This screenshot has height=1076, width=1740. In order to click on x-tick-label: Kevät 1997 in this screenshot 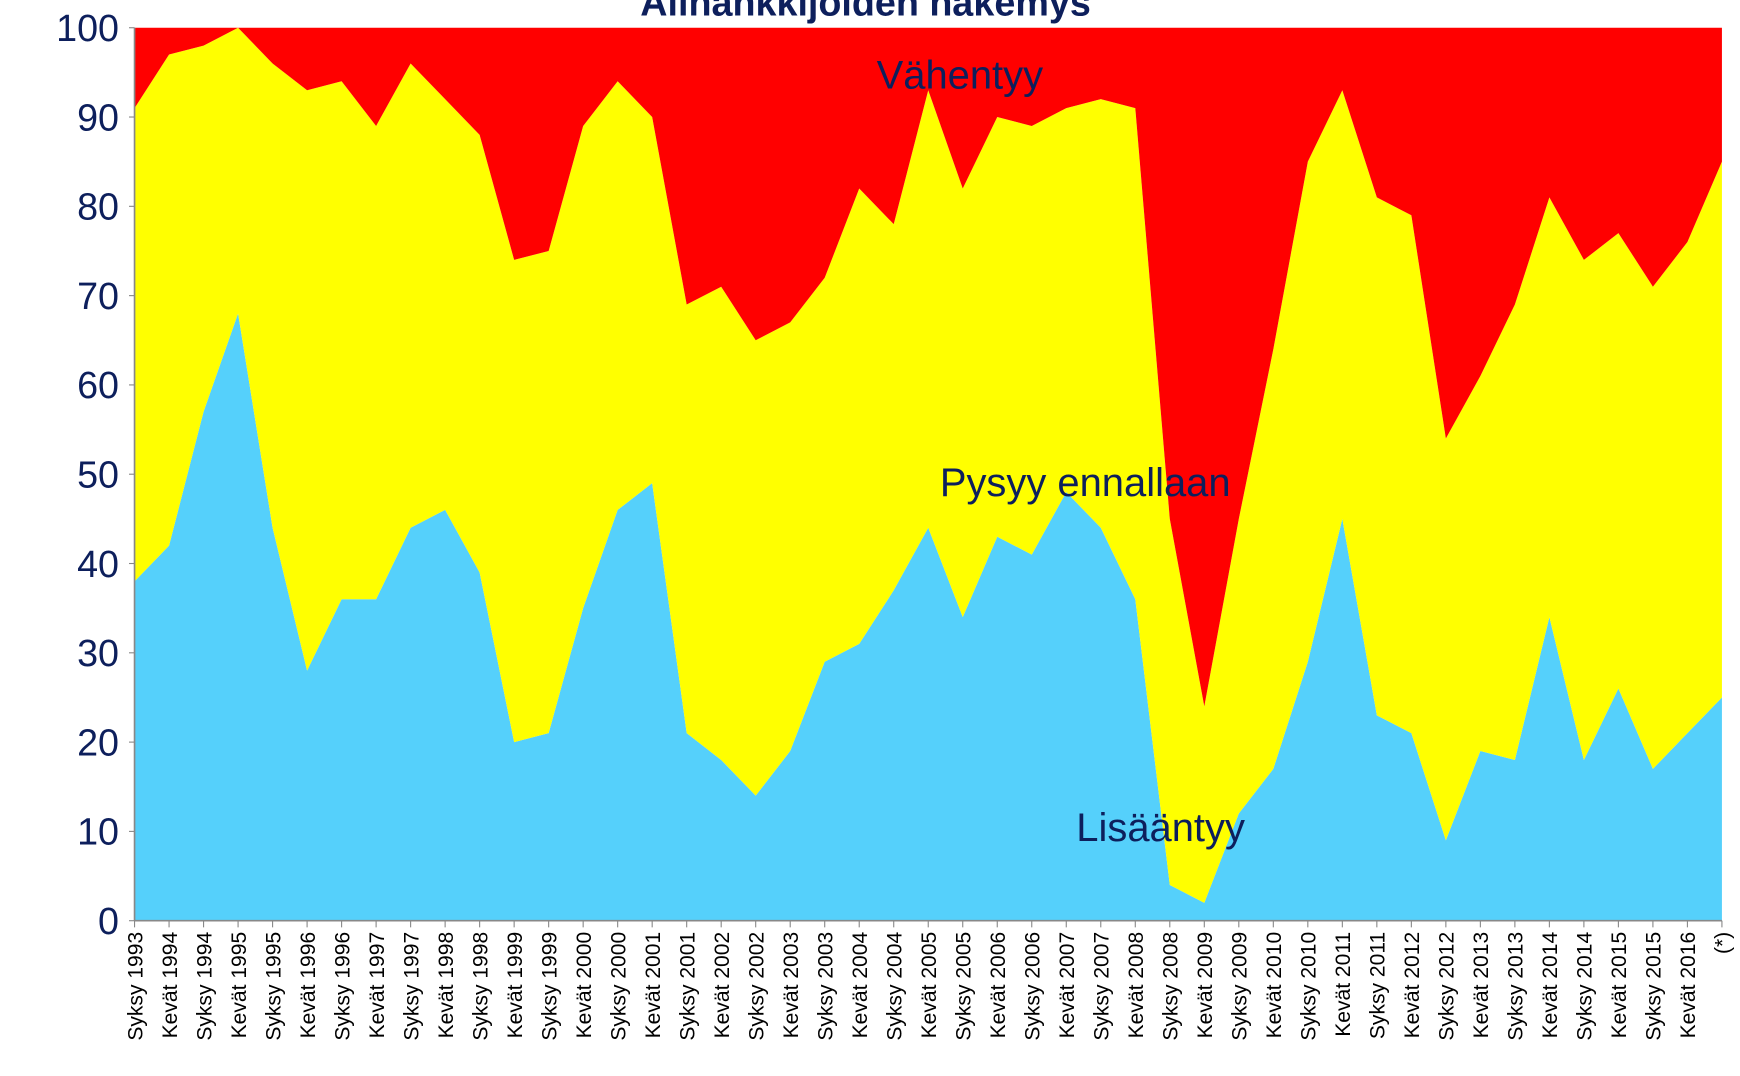, I will do `click(377, 985)`.